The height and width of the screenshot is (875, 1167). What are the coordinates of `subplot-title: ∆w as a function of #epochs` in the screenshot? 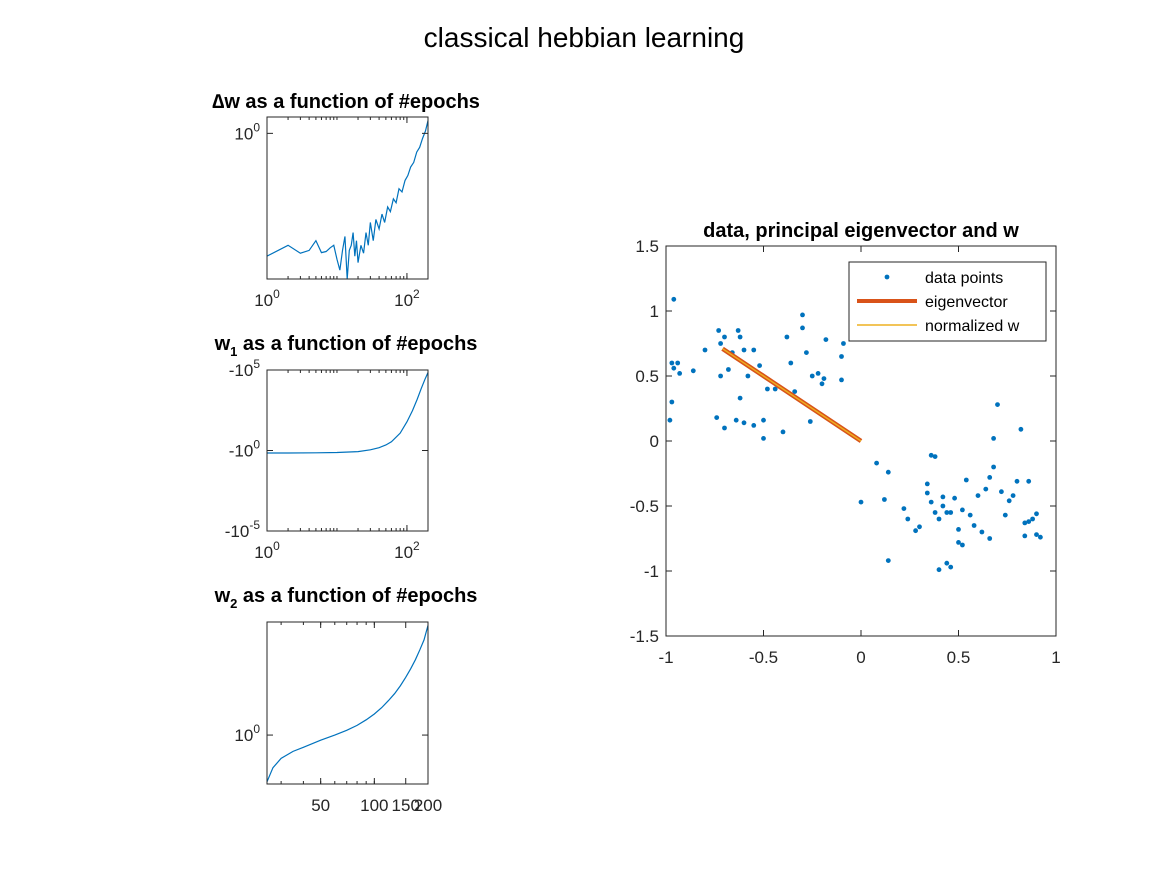 It's located at (346, 102).